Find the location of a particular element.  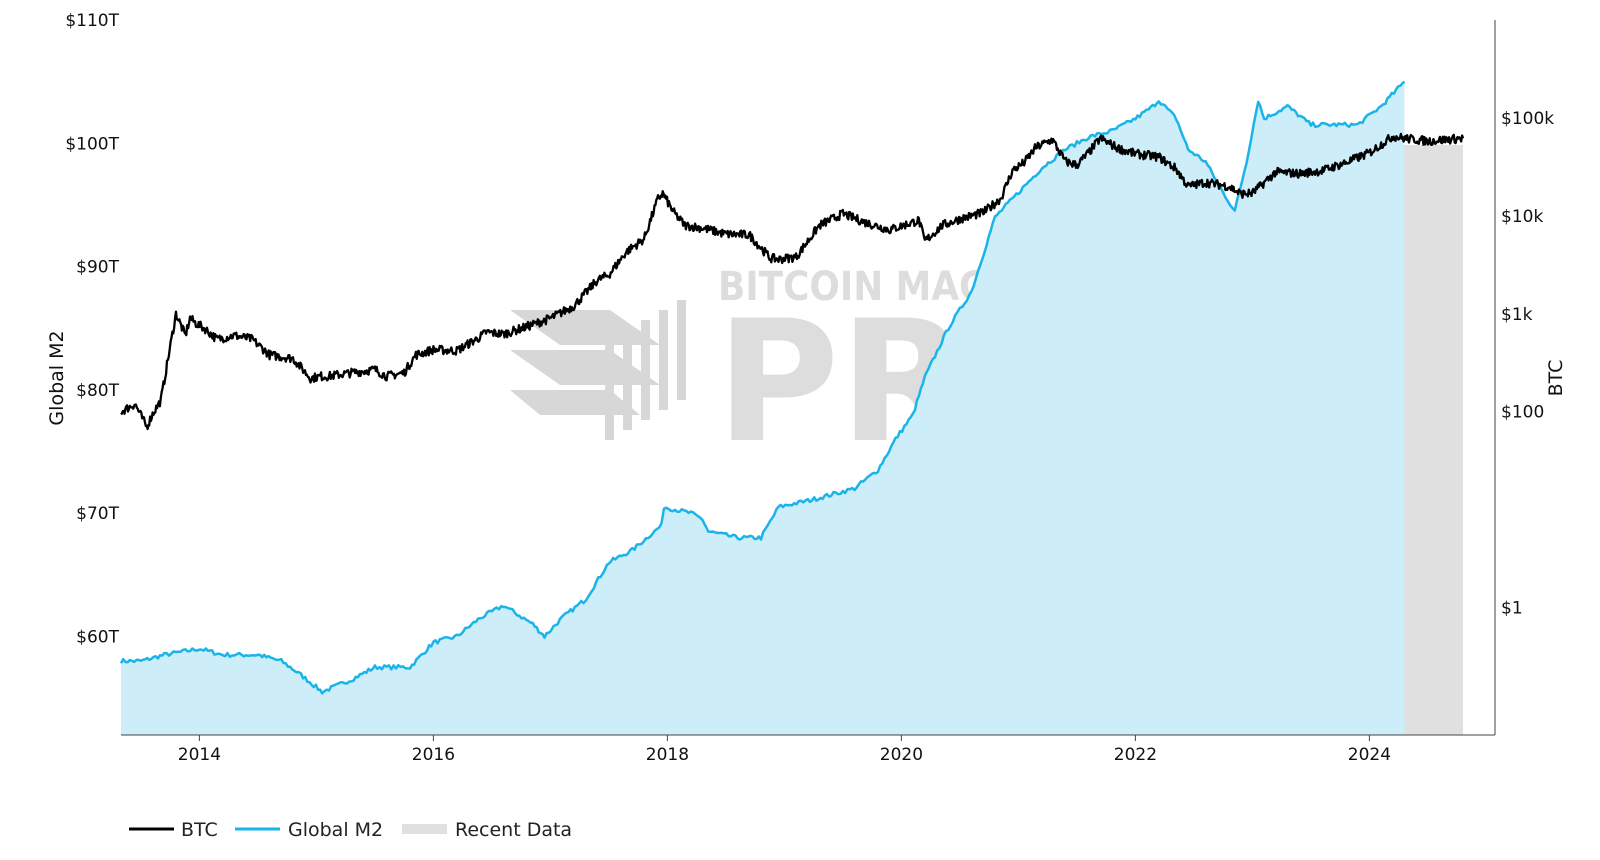

right-tick-label: $10k is located at coordinates (1522, 217).